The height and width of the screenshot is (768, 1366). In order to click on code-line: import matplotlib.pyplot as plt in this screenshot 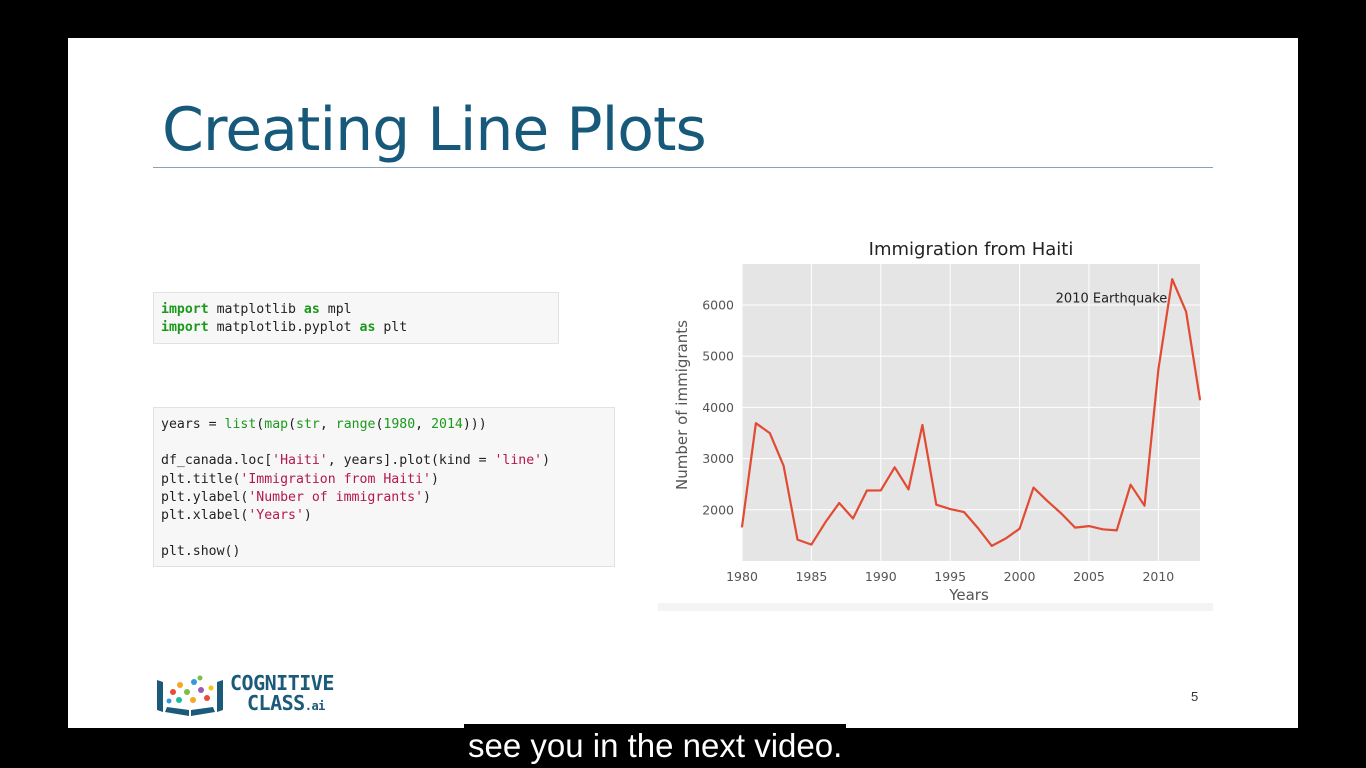, I will do `click(356, 328)`.